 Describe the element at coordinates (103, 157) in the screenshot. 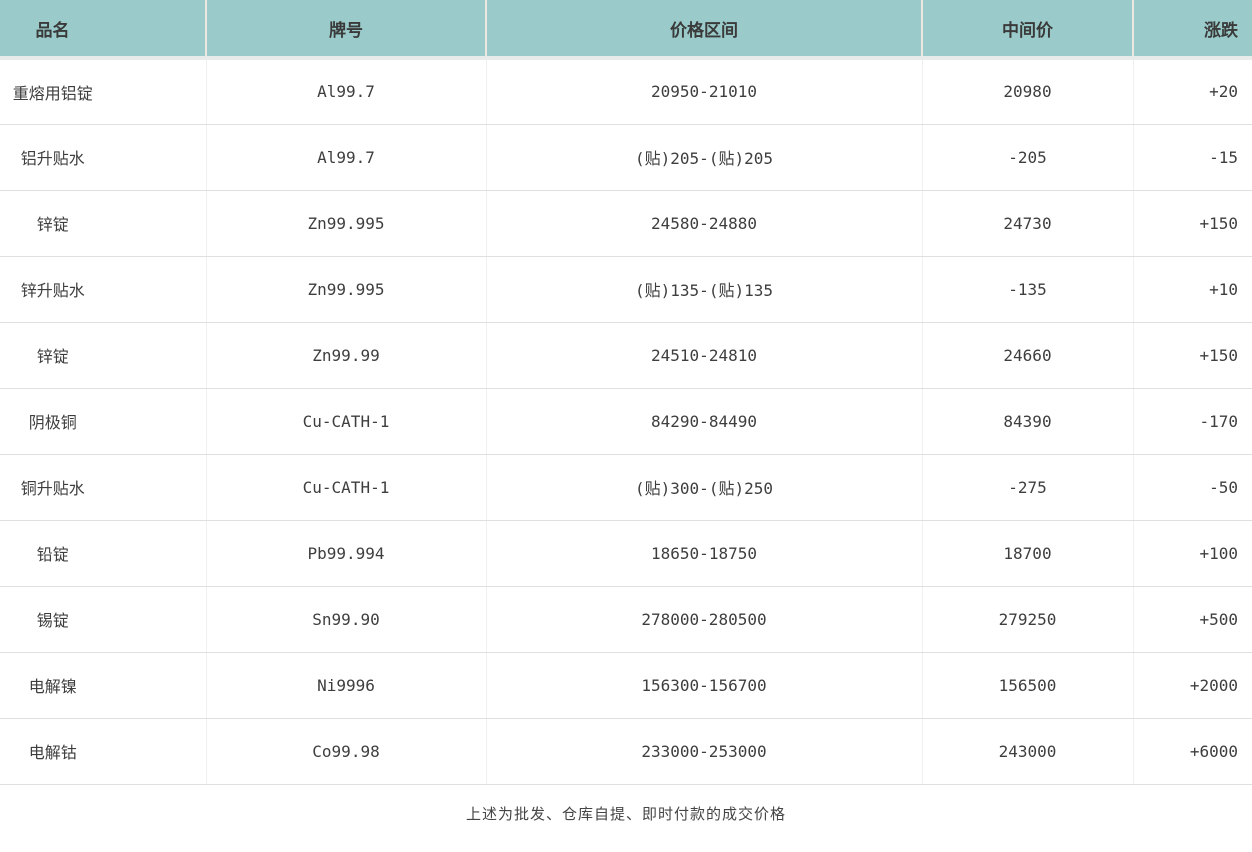

I see `cell-product-name: 铝升贴水` at that location.